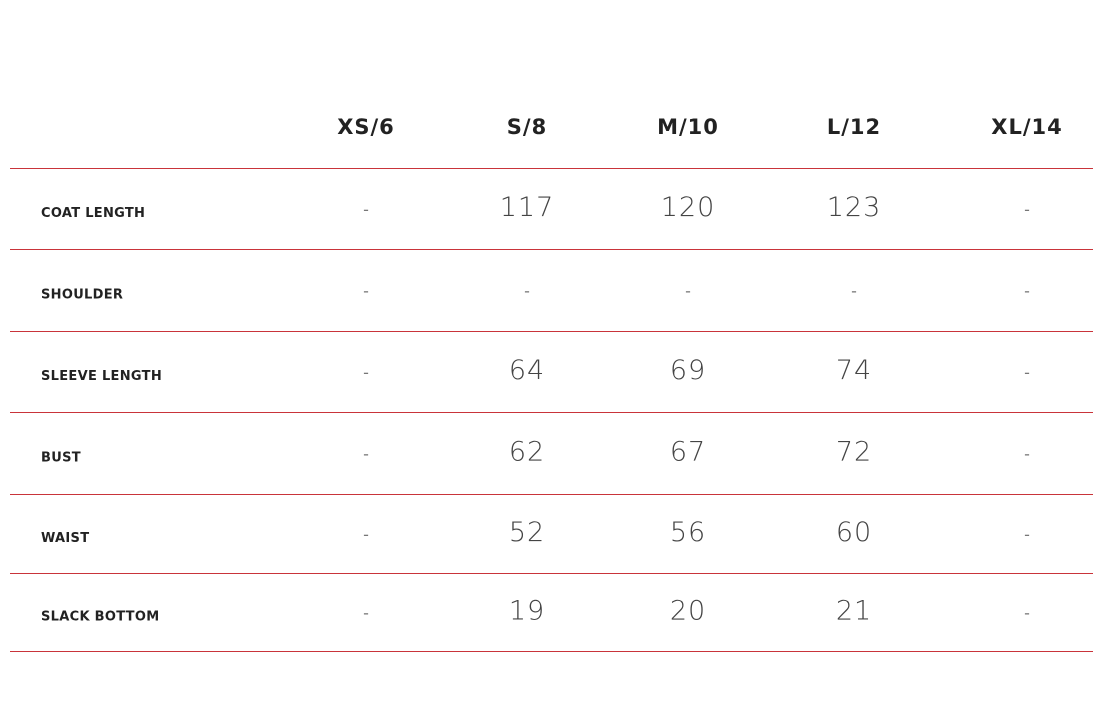 The height and width of the screenshot is (722, 1105). I want to click on cell-value: 62, so click(527, 452).